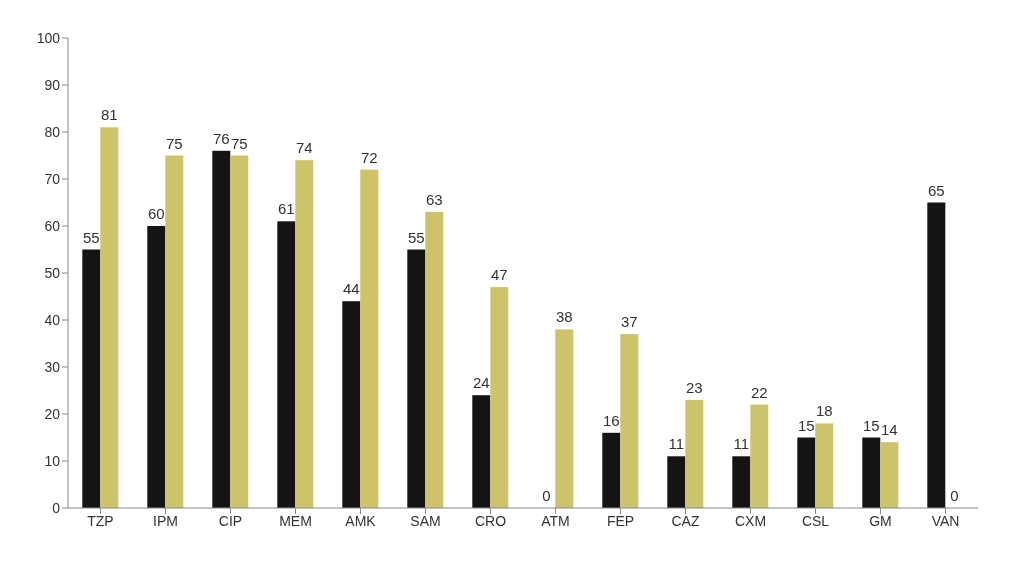 Image resolution: width=1031 pixels, height=578 pixels. I want to click on y-tick-label: 20, so click(52, 413).